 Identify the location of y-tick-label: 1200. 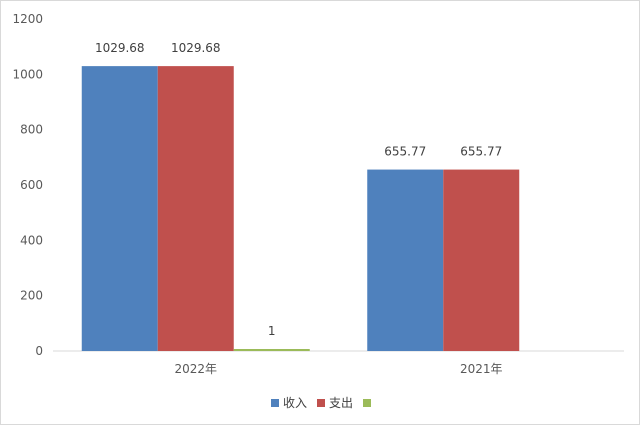
(27, 19).